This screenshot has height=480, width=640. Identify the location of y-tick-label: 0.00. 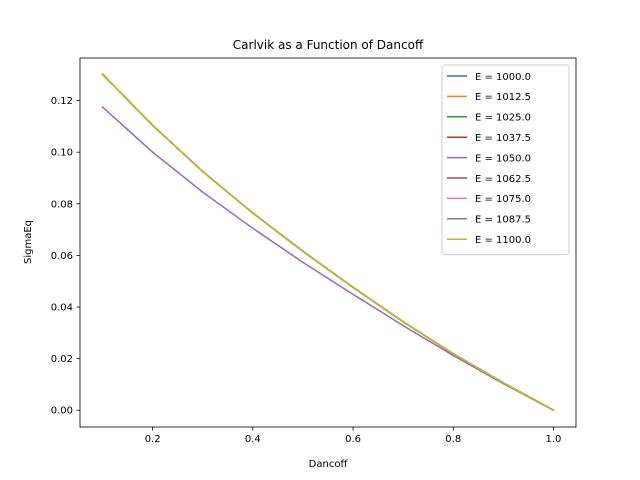
(62, 411).